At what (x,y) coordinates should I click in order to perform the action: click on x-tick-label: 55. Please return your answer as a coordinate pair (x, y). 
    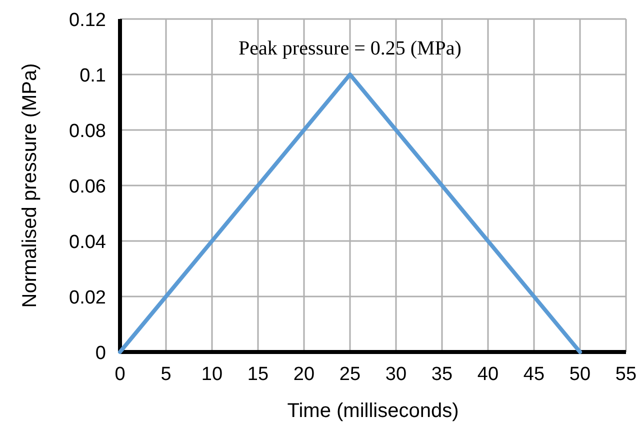
    Looking at the image, I should click on (626, 374).